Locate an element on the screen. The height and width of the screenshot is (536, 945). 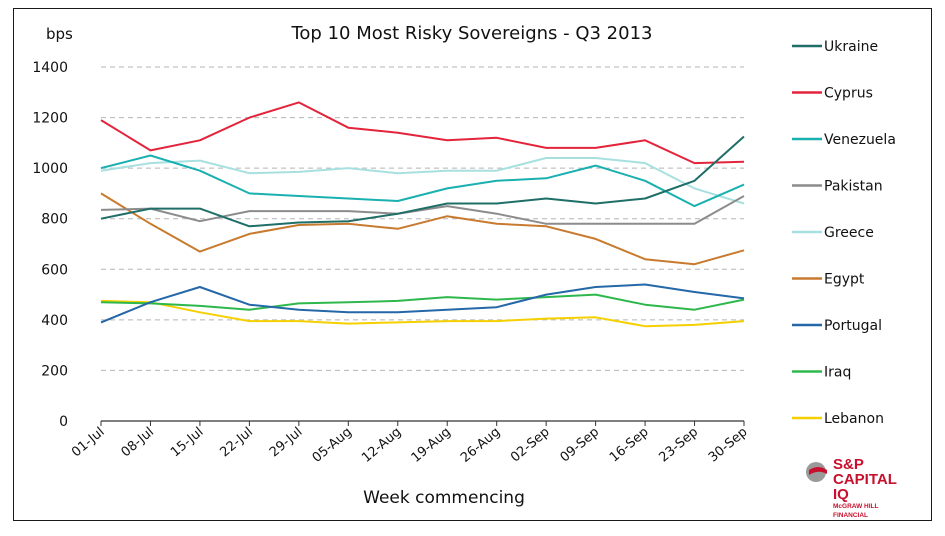
series-line-venezuela is located at coordinates (422, 181).